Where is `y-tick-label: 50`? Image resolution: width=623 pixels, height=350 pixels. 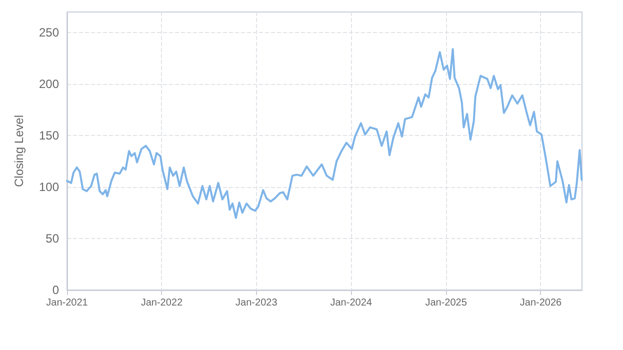
y-tick-label: 50 is located at coordinates (53, 239).